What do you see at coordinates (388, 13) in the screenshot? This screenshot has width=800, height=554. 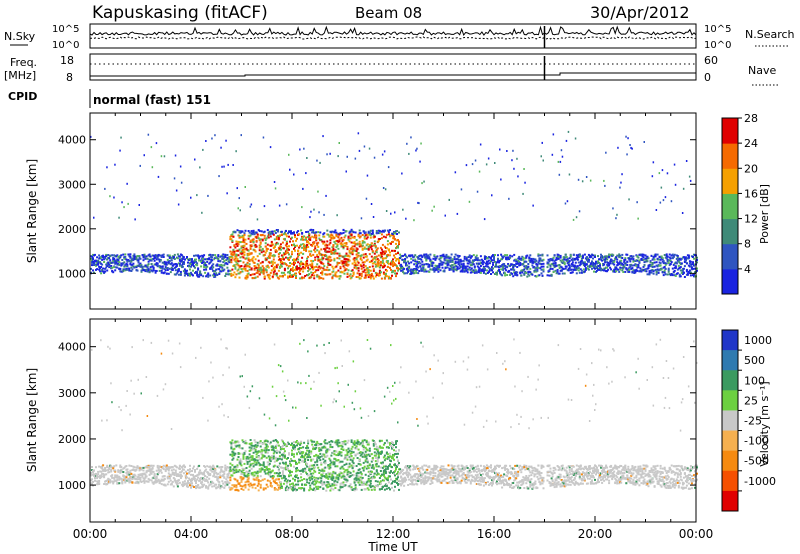 I see `beam-title: Beam 08` at bounding box center [388, 13].